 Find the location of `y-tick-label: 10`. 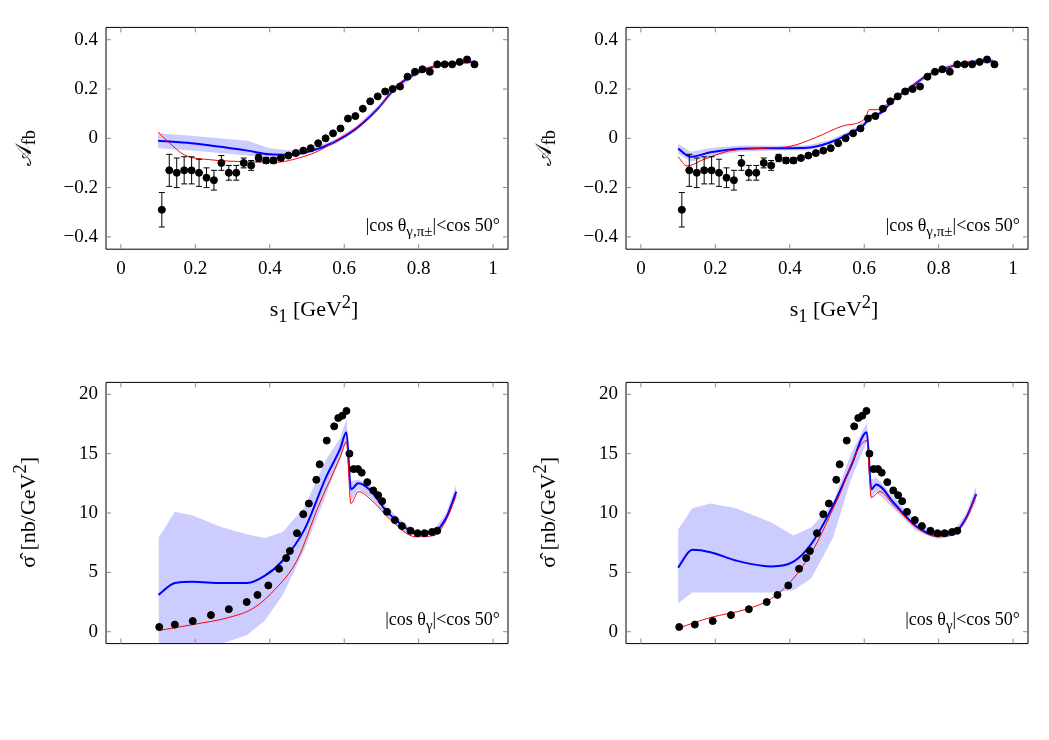

y-tick-label: 10 is located at coordinates (608, 511).